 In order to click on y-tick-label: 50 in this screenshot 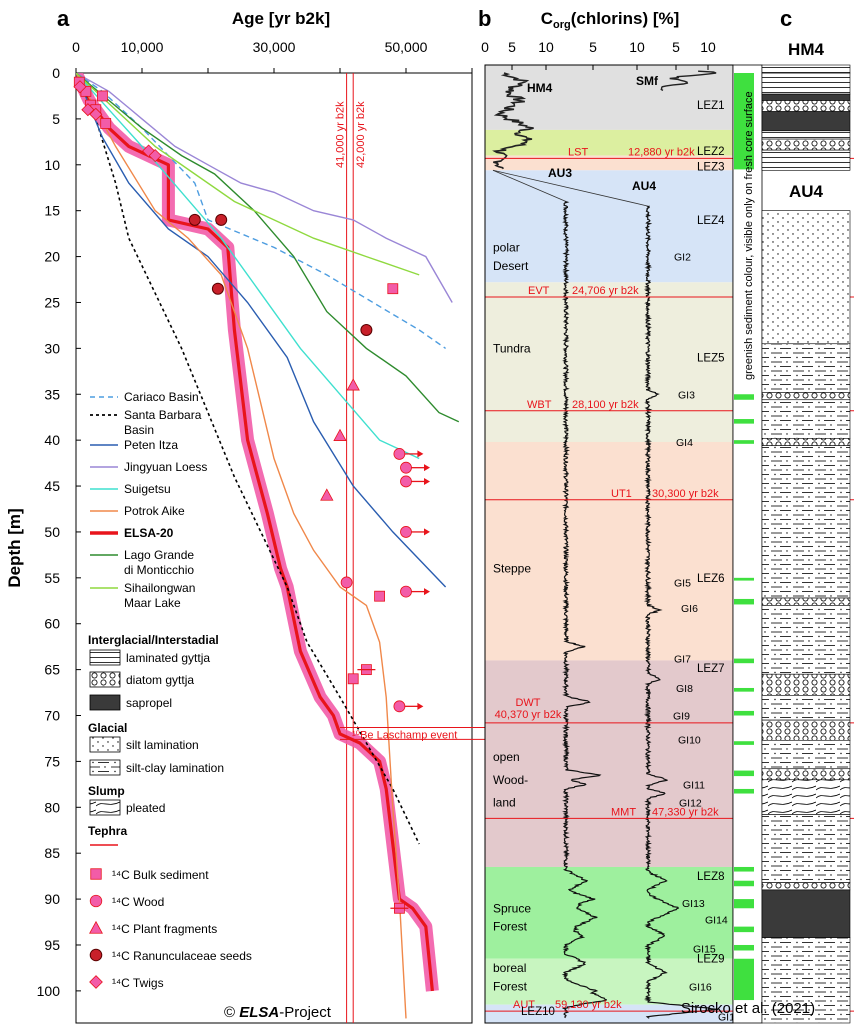, I will do `click(52, 532)`.